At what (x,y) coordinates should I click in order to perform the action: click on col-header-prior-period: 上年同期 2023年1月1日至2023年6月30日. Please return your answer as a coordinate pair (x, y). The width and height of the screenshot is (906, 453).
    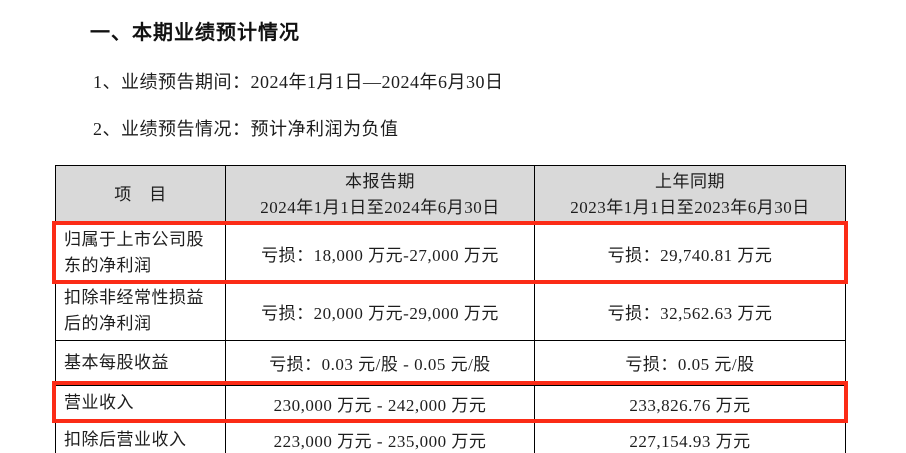
    Looking at the image, I should click on (690, 195).